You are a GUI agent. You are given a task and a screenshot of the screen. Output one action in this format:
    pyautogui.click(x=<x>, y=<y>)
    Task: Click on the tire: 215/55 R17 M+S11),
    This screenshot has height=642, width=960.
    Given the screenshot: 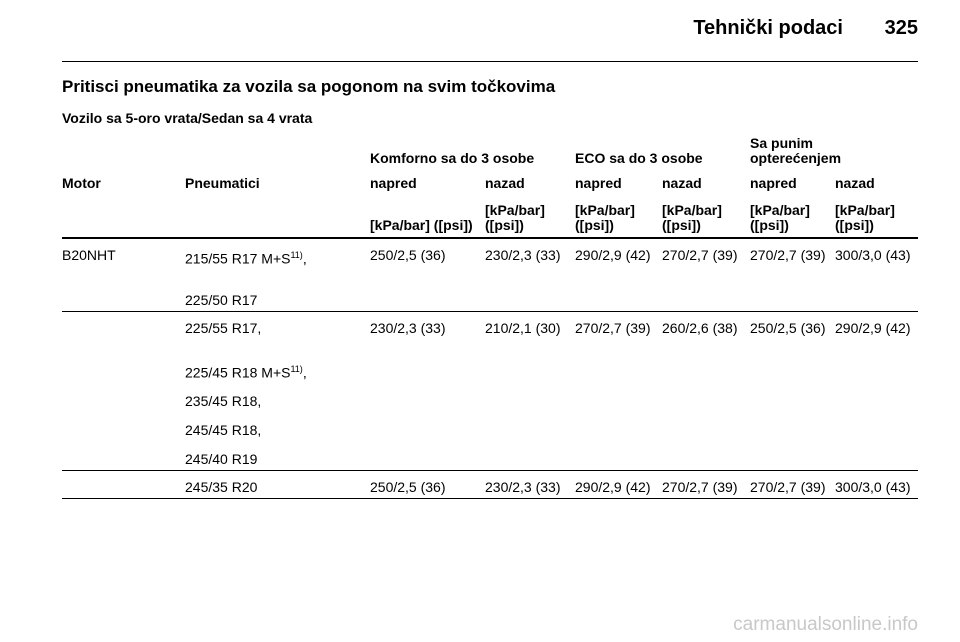 What is the action you would take?
    pyautogui.click(x=274, y=257)
    